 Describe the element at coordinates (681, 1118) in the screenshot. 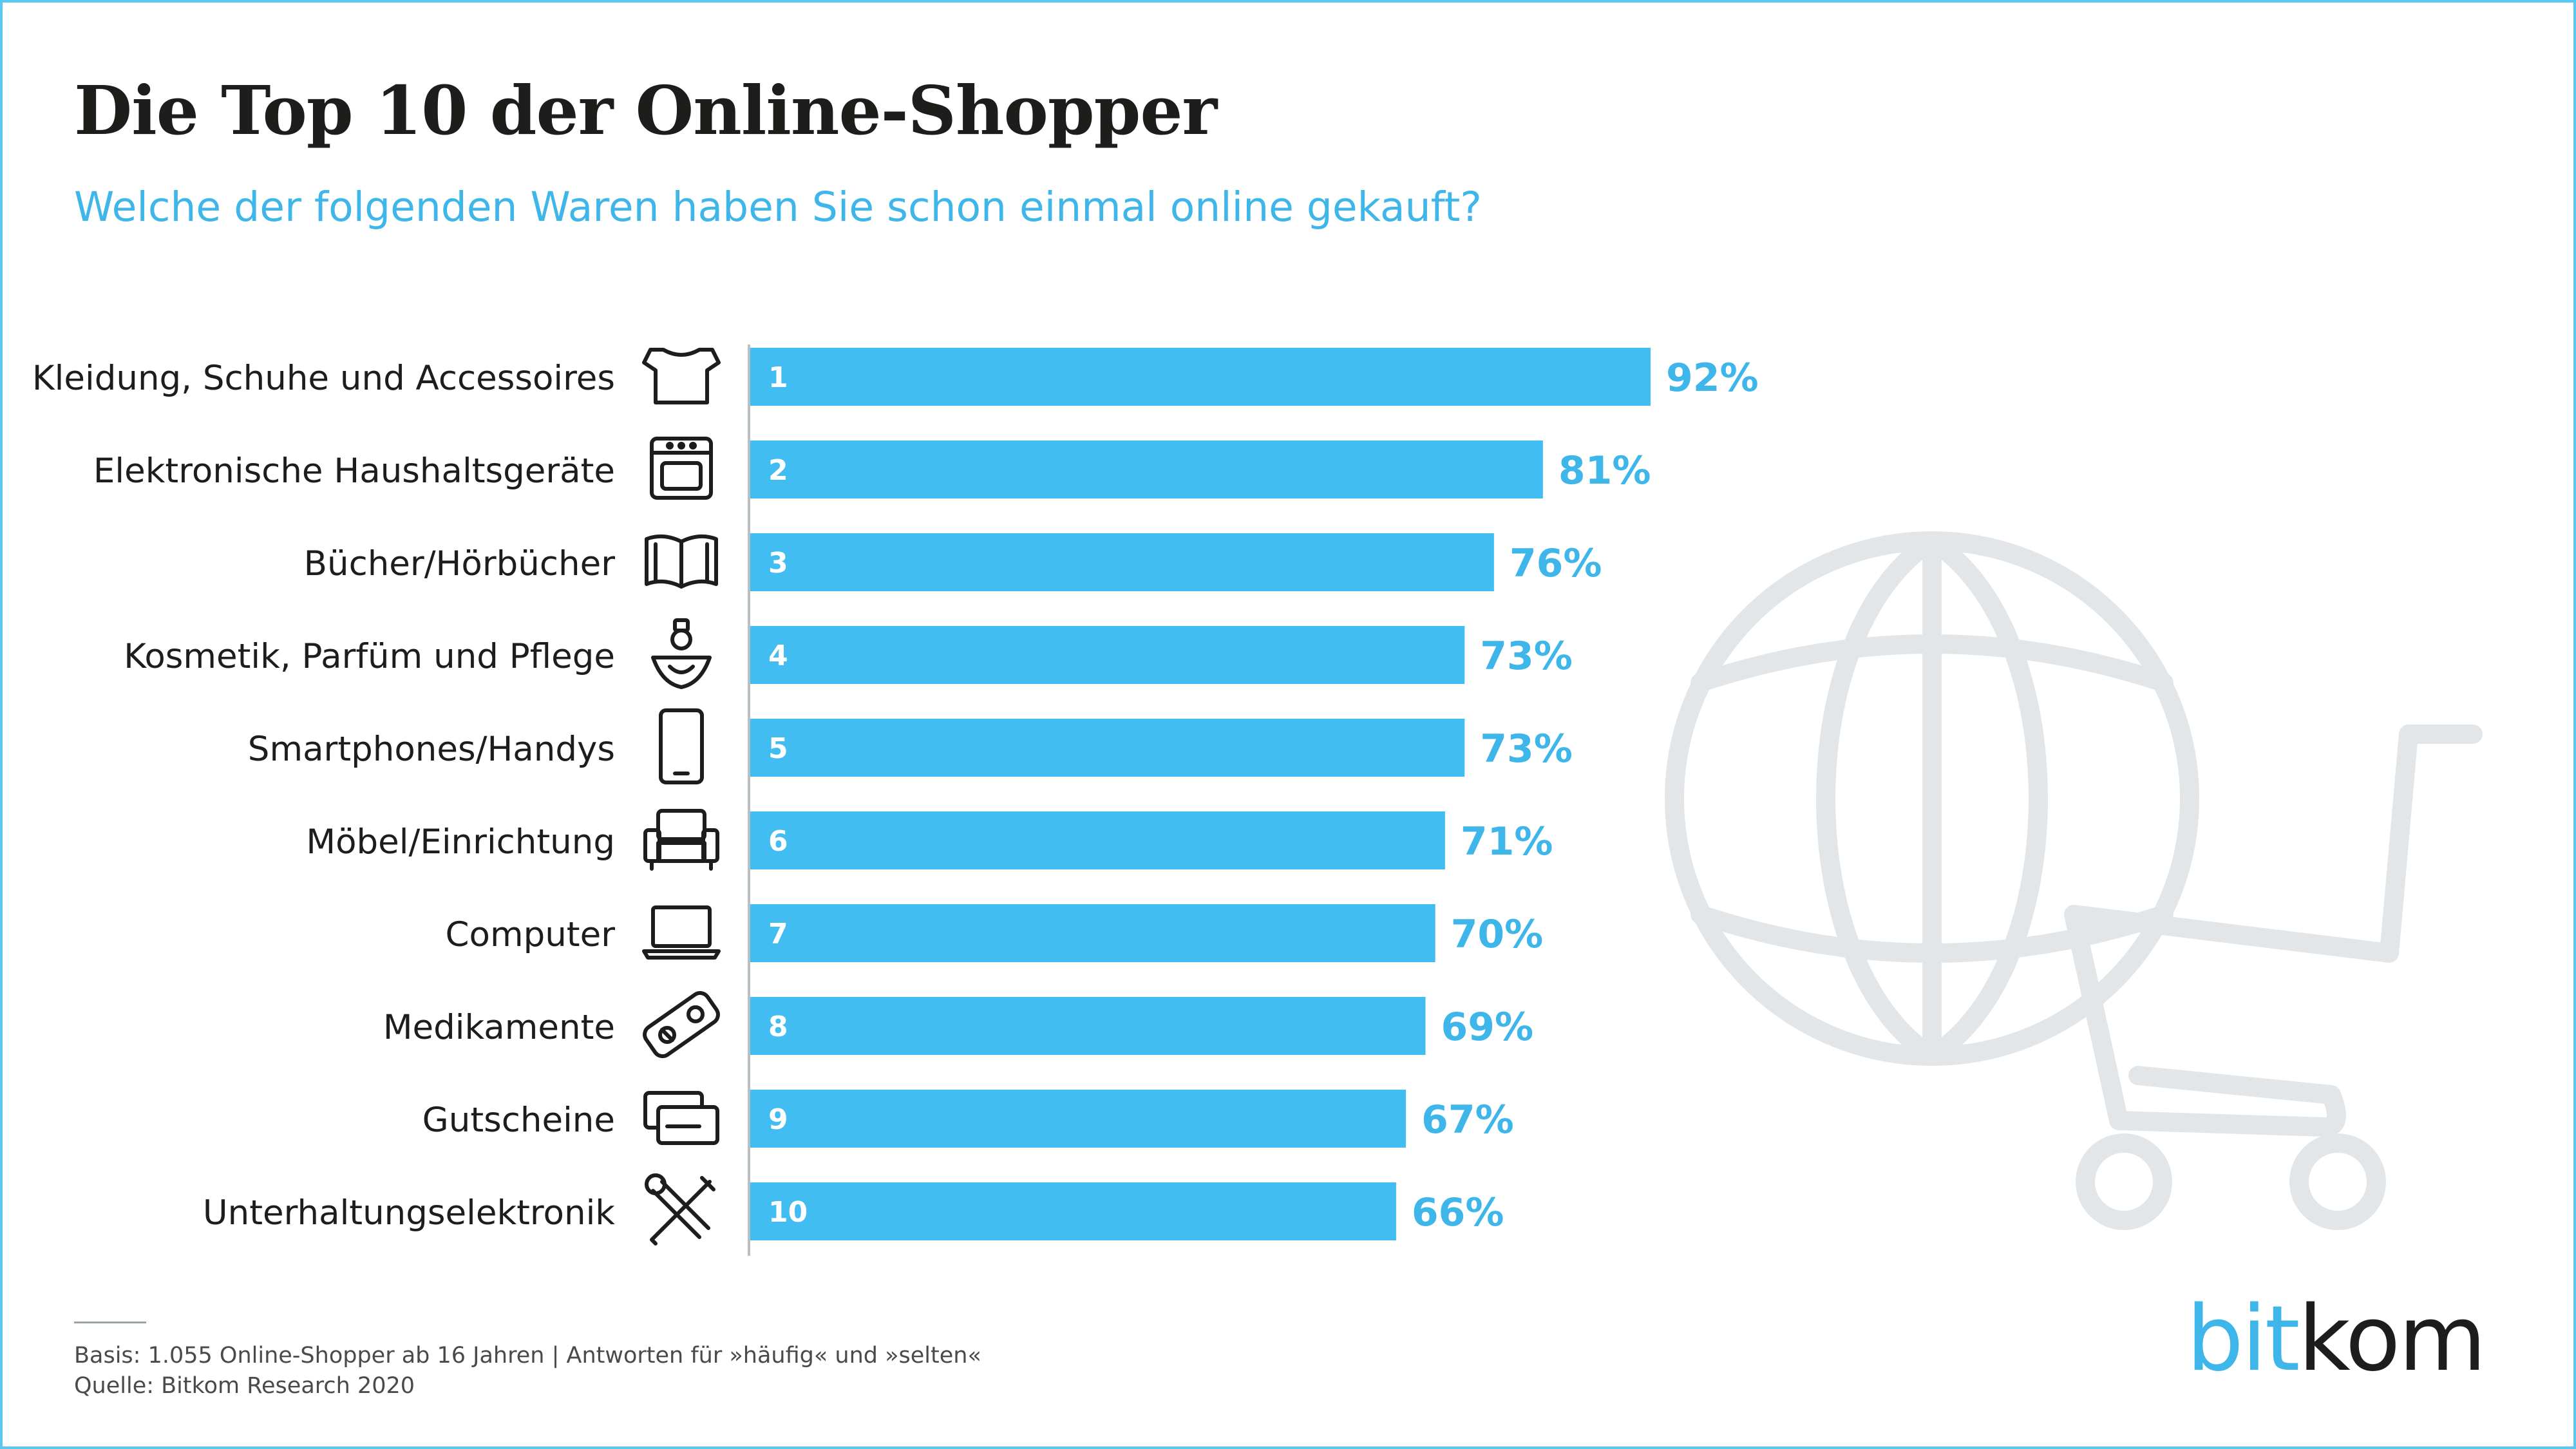

I see `voucher-icon` at that location.